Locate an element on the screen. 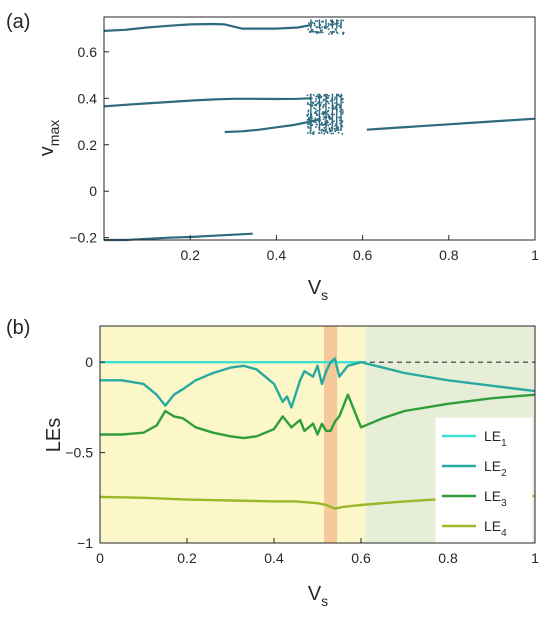 The image size is (550, 621). panel-a-x-tick-label: 0.6 is located at coordinates (363, 255).